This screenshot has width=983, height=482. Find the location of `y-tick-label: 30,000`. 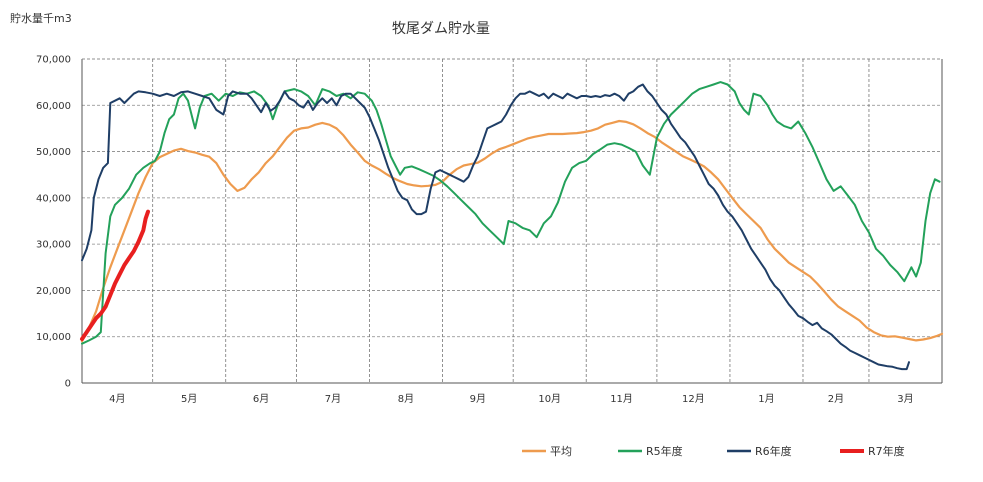

y-tick-label: 30,000 is located at coordinates (53, 245).